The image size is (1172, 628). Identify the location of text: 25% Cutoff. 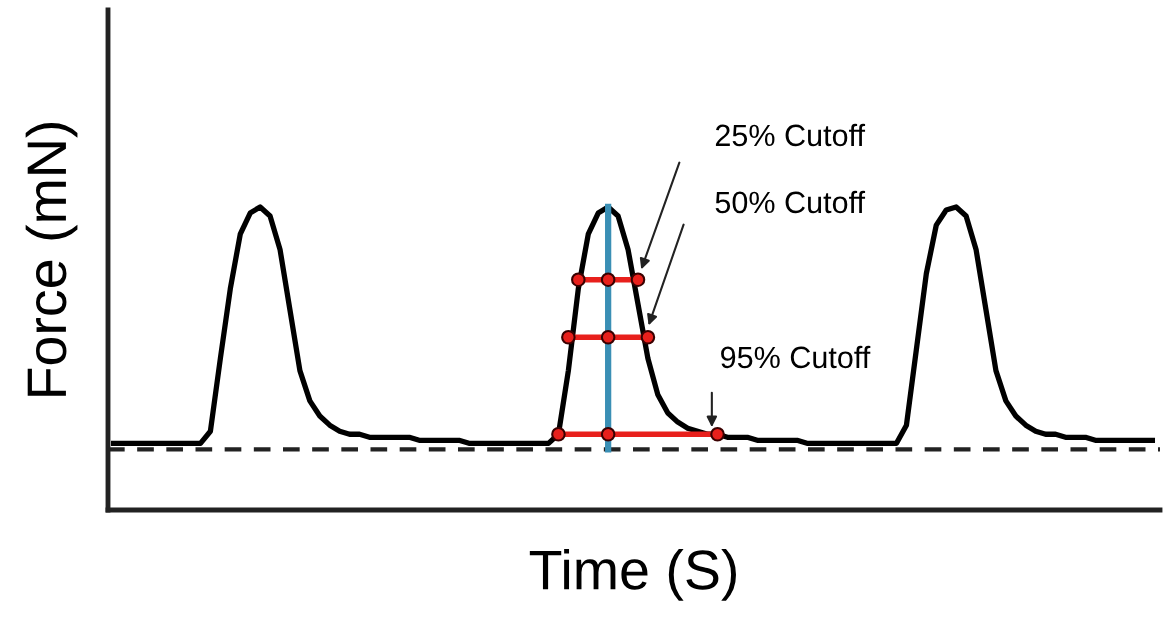
(790, 135).